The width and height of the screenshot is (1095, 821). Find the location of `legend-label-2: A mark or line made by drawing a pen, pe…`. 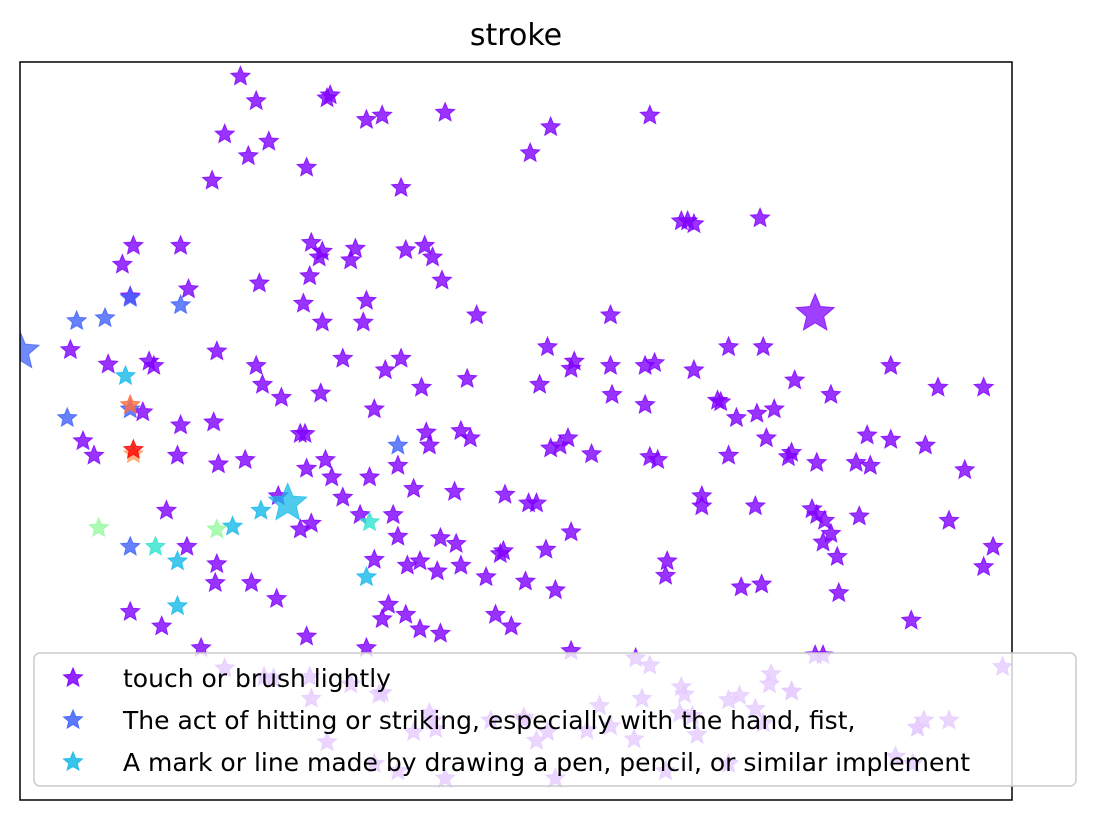

legend-label-2: A mark or line made by drawing a pen, pe… is located at coordinates (546, 762).